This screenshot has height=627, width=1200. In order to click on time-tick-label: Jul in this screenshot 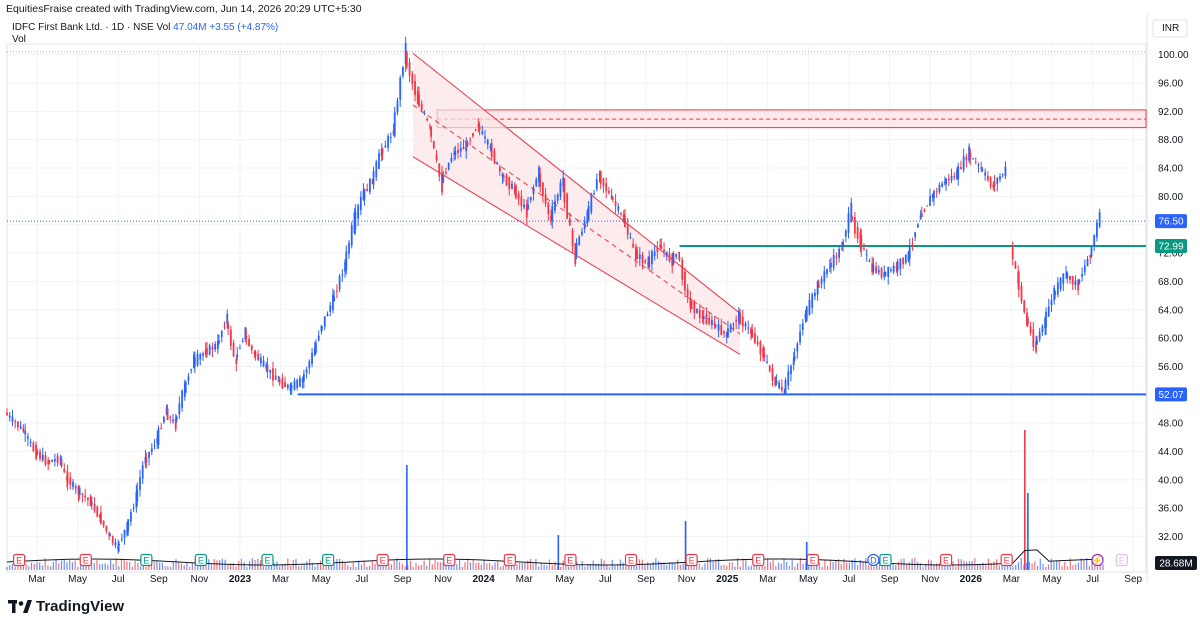, I will do `click(118, 579)`.